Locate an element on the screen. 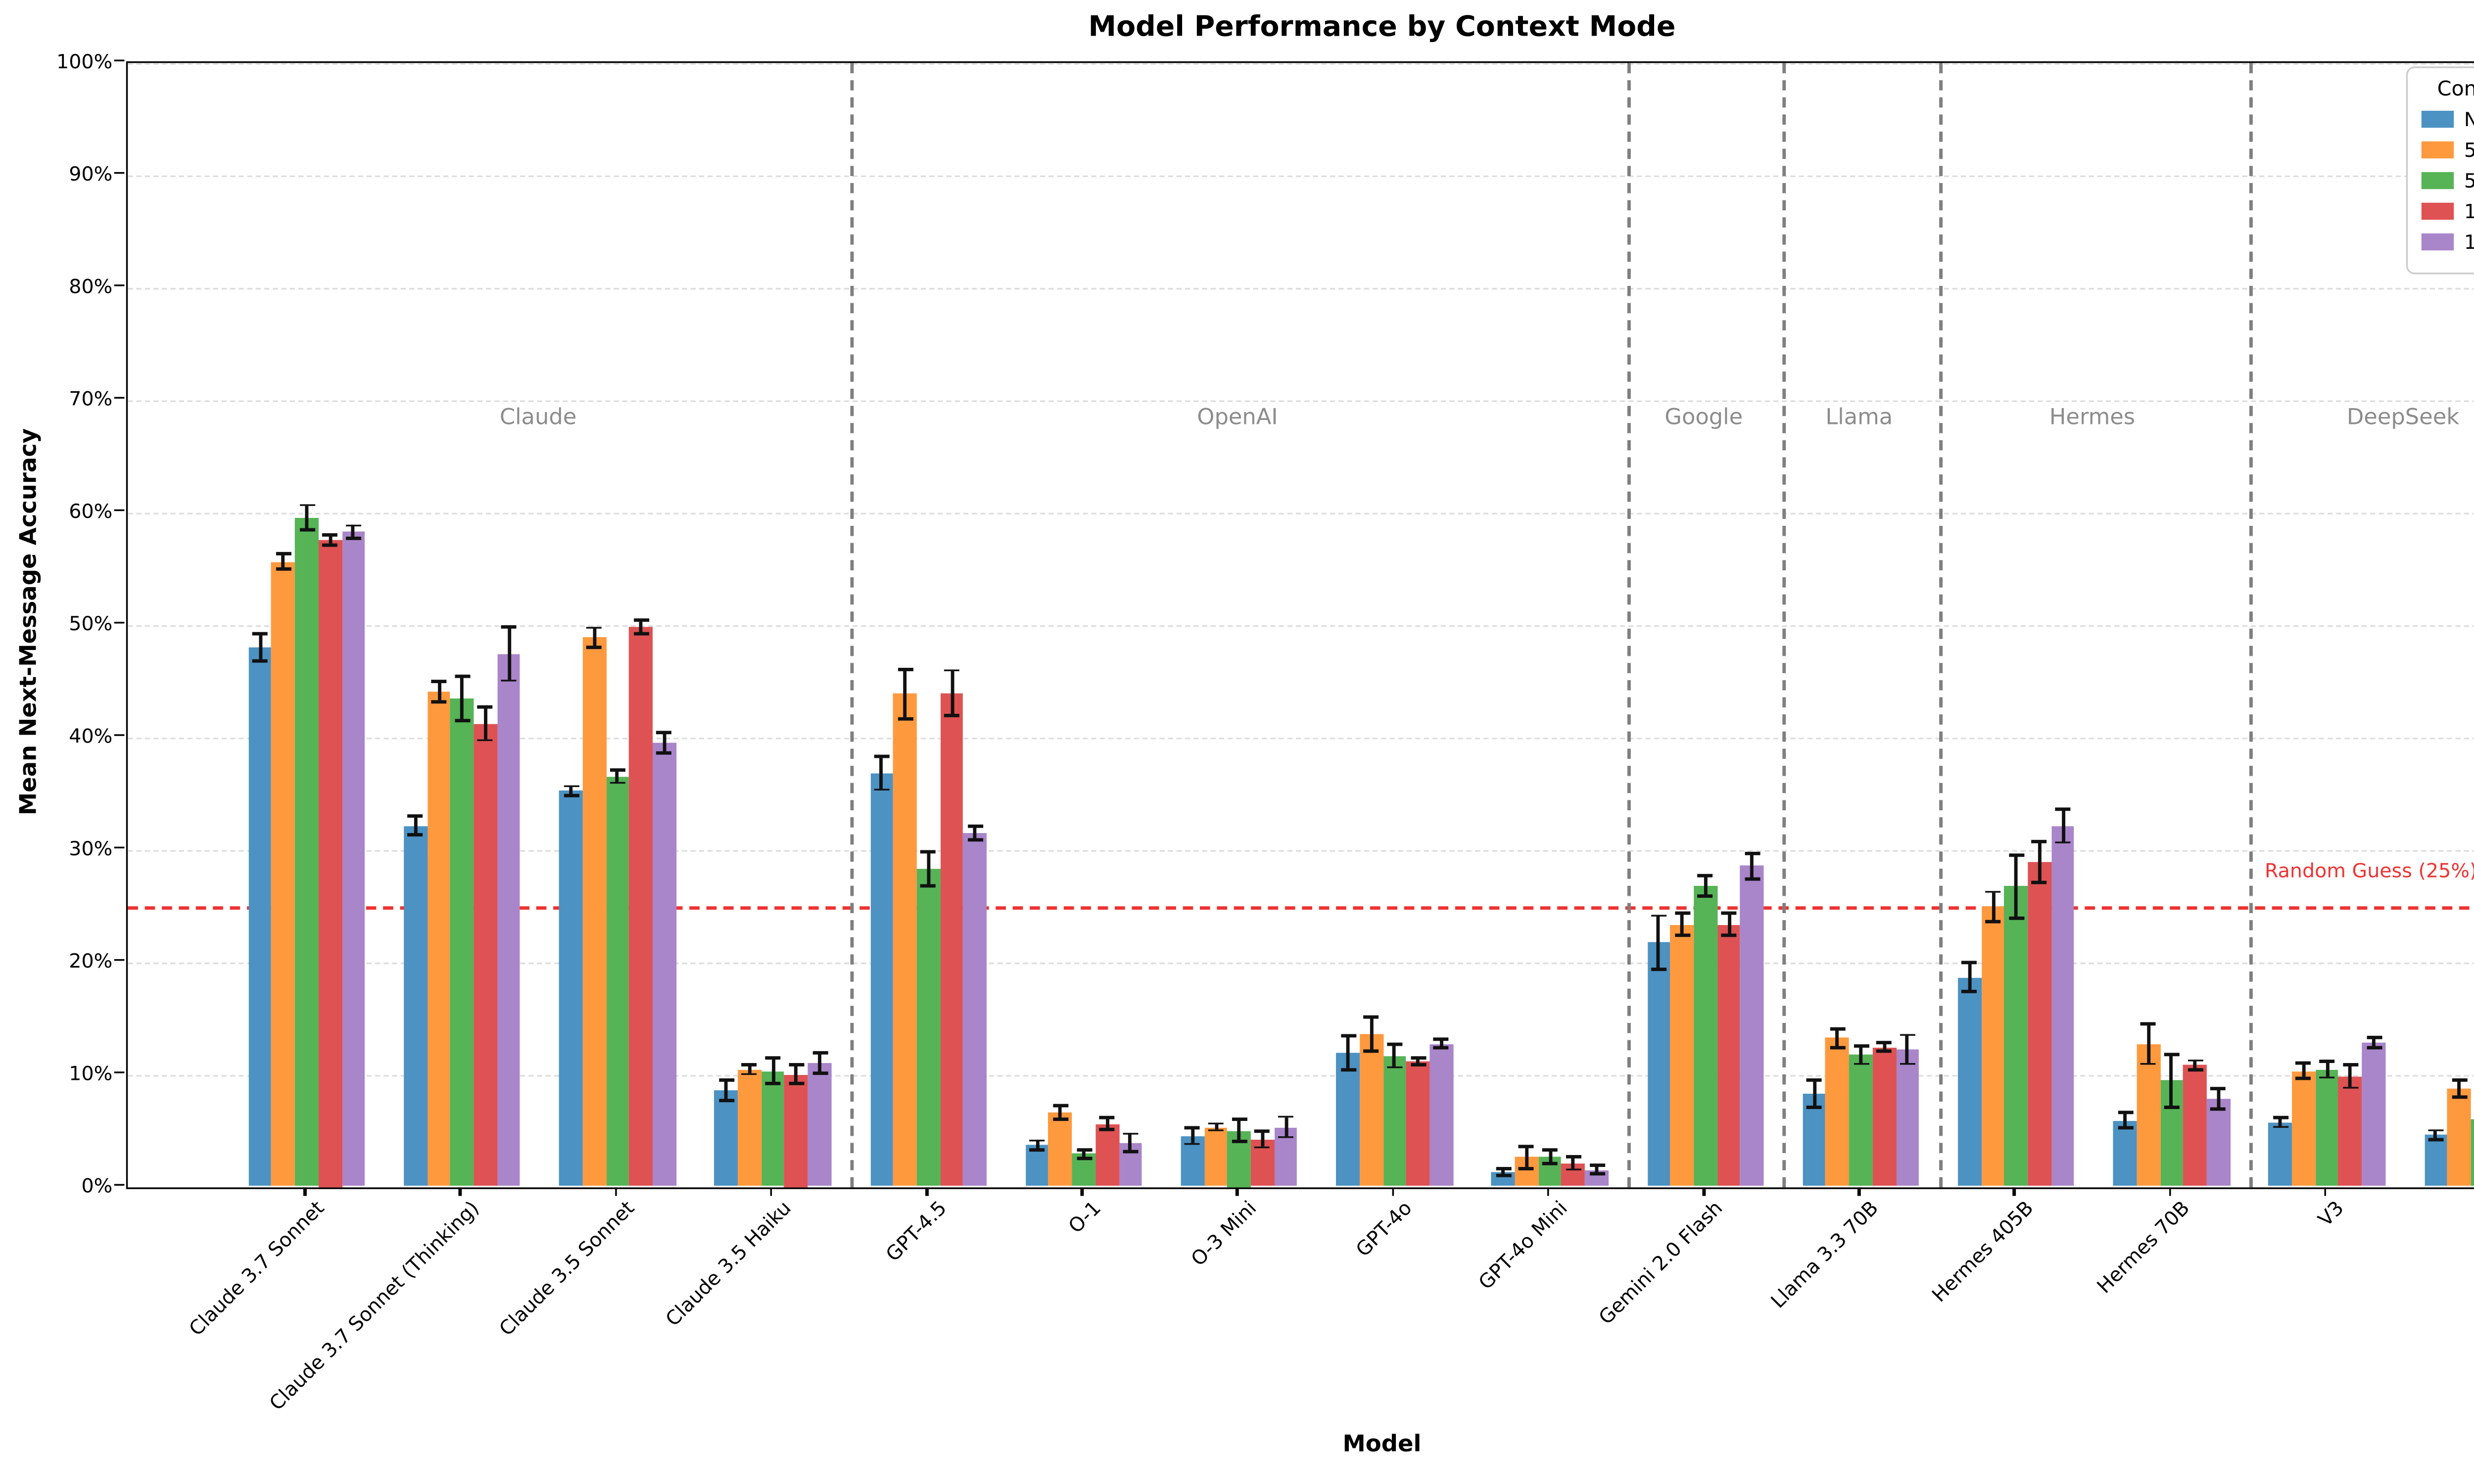 Image resolution: width=2474 pixels, height=1484 pixels. legend-label: 50 Raw is located at coordinates (2469, 150).